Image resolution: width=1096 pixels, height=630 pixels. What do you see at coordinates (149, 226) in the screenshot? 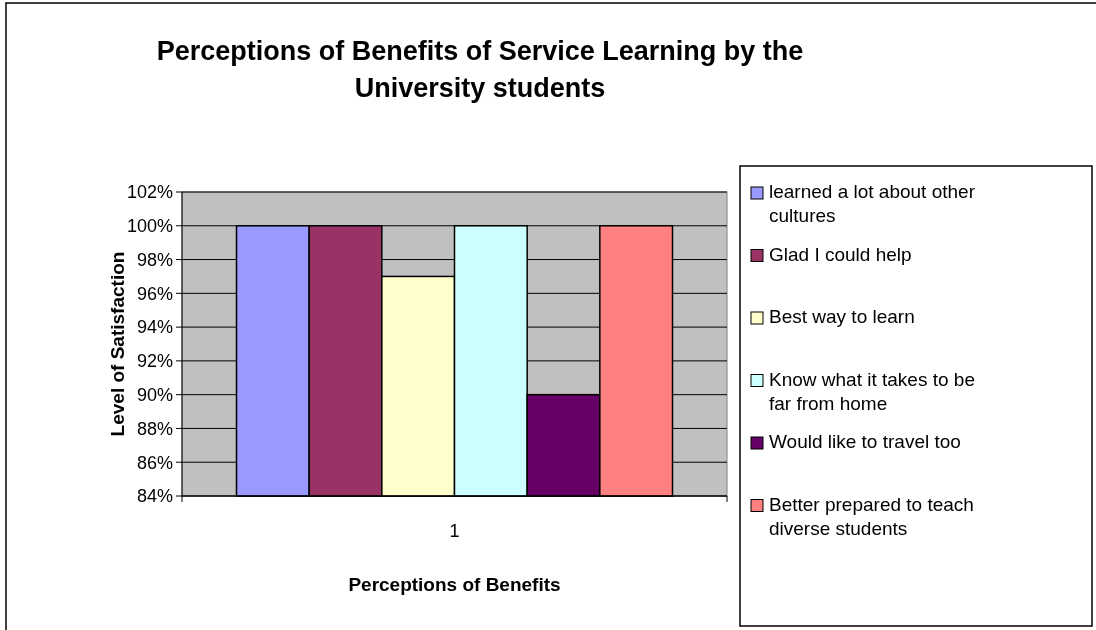
I see `y-tick-label: 100%` at bounding box center [149, 226].